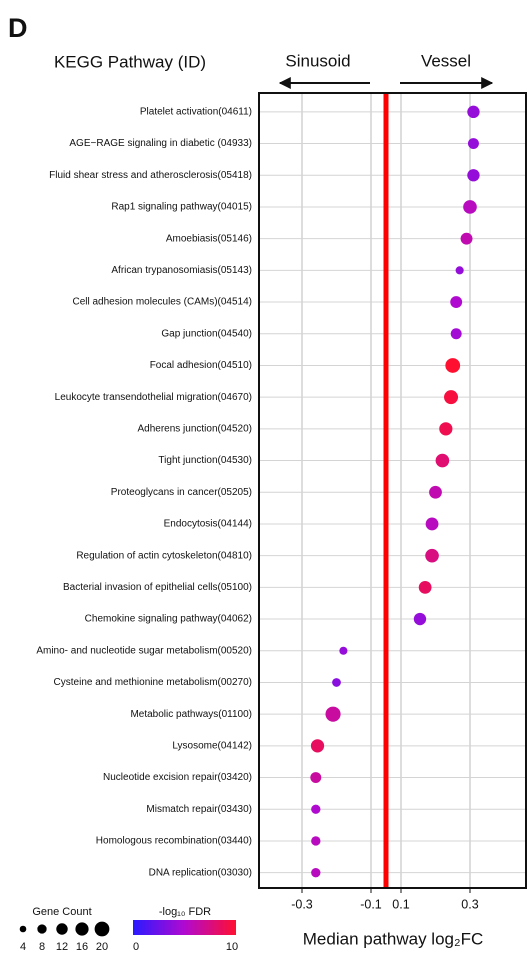 Image resolution: width=527 pixels, height=957 pixels. I want to click on y-tick-label: Mismatch repair(03430), so click(199, 809).